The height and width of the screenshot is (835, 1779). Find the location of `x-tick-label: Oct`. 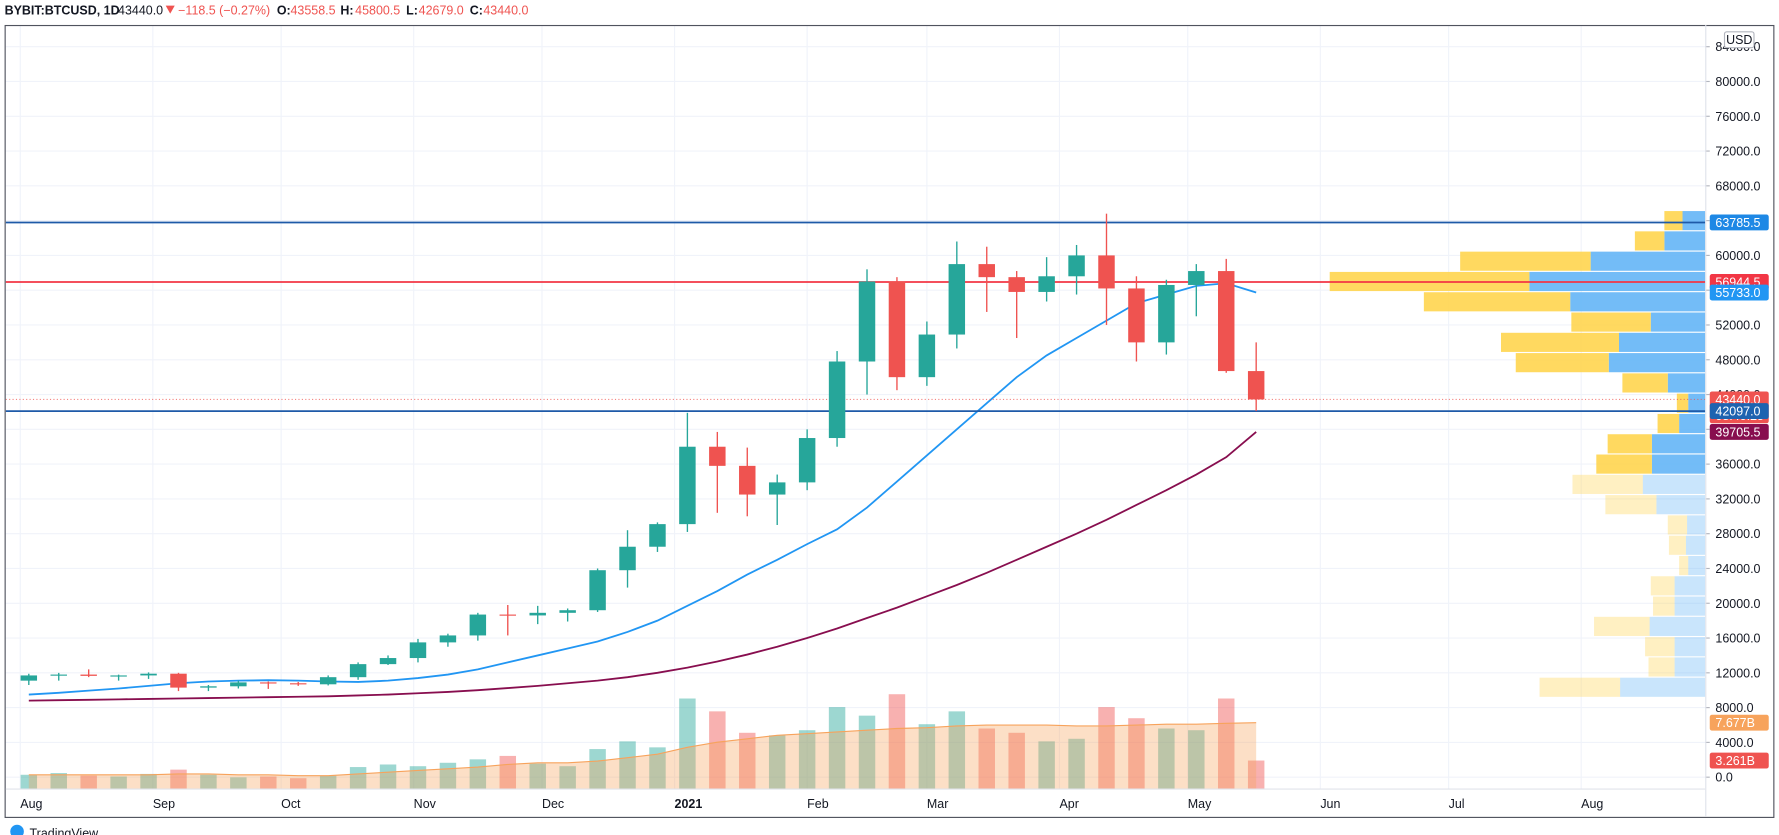

x-tick-label: Oct is located at coordinates (291, 804).